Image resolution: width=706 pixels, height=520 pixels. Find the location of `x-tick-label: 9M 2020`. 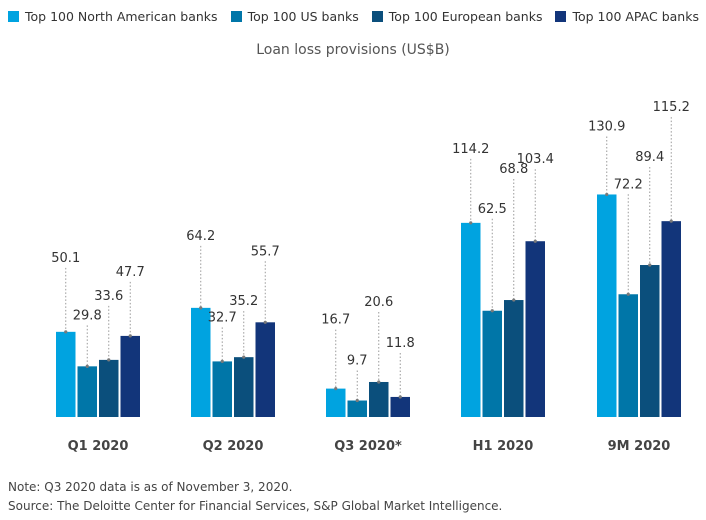

x-tick-label: 9M 2020 is located at coordinates (639, 446).